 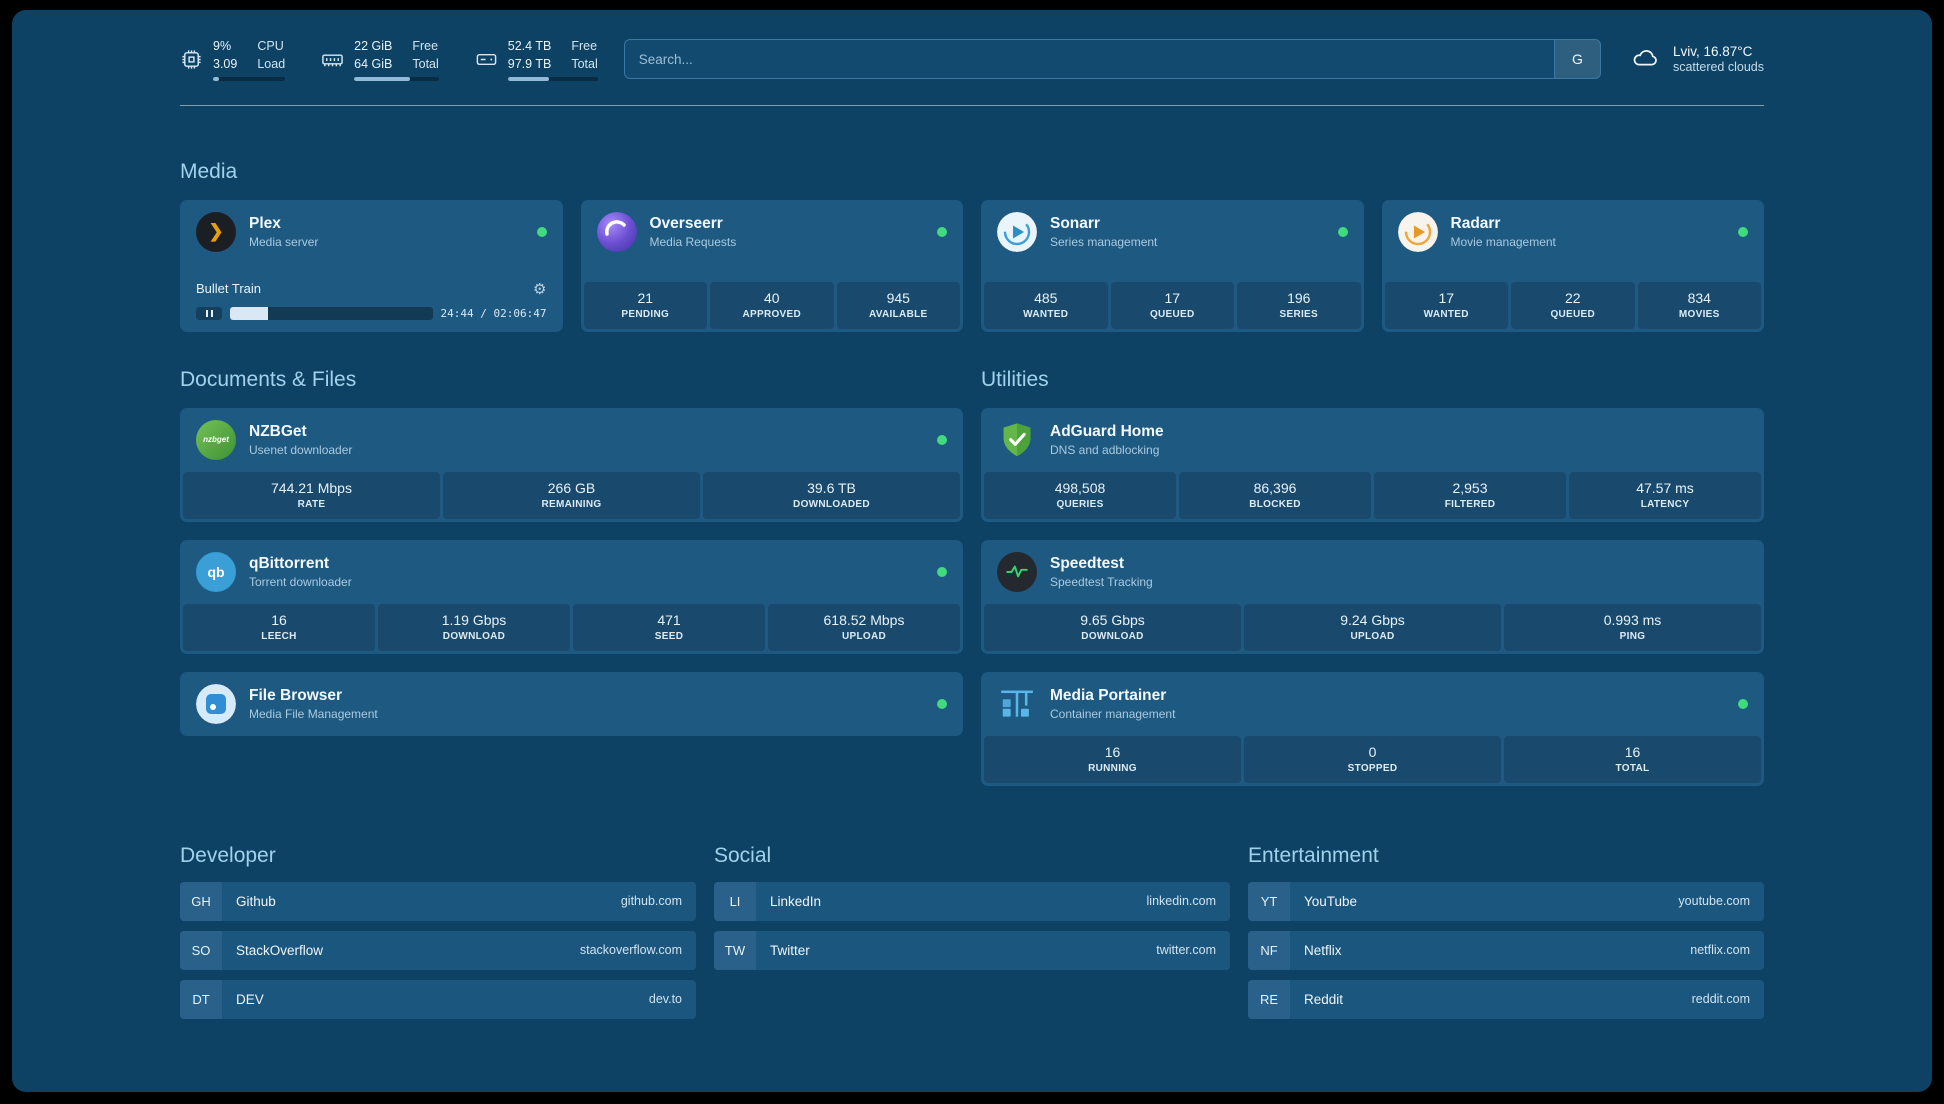 I want to click on cloud-icon, so click(x=1645, y=59).